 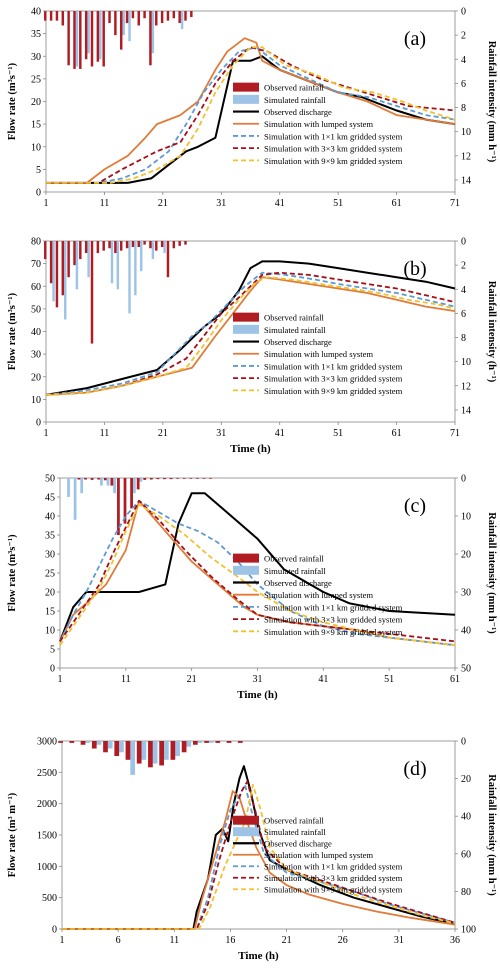 What do you see at coordinates (463, 290) in the screenshot?
I see `y2-tick-label: 4` at bounding box center [463, 290].